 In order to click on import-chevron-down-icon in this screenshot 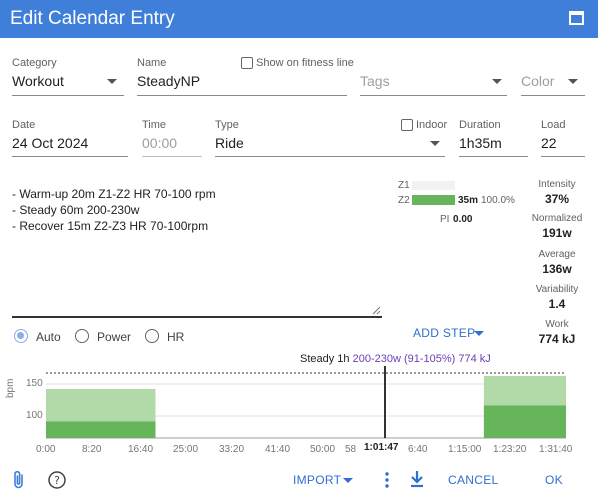, I will do `click(348, 480)`.